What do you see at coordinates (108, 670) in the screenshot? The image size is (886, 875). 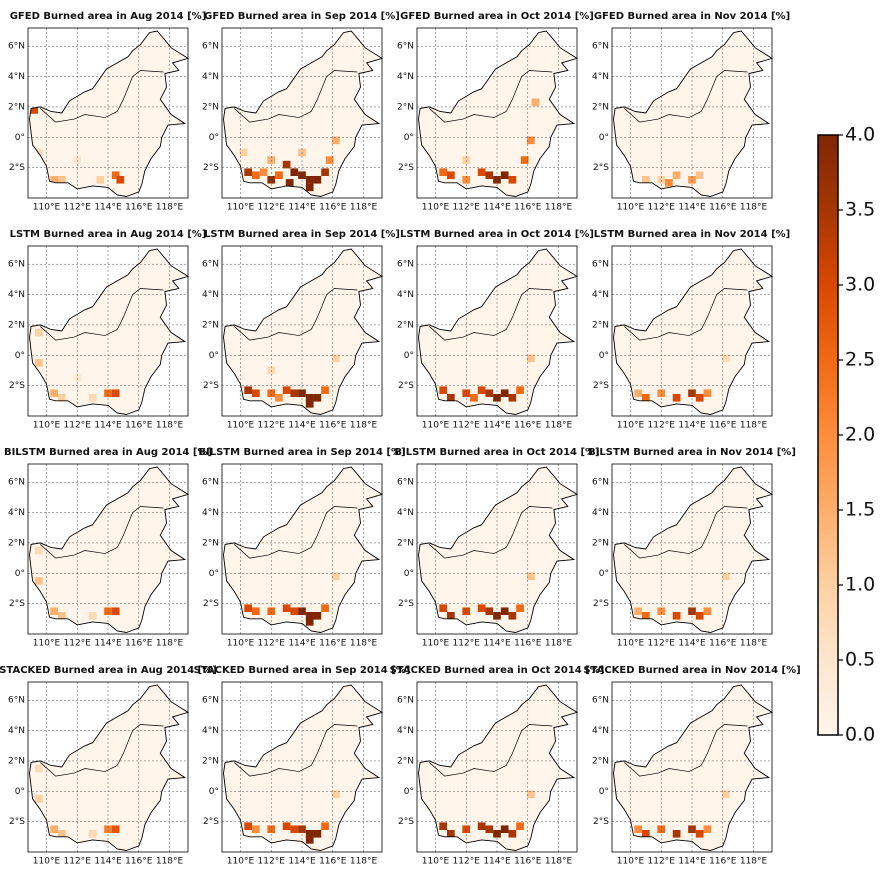 I see `panel-title: STACKED Burned area in Aug 2014 [%]` at bounding box center [108, 670].